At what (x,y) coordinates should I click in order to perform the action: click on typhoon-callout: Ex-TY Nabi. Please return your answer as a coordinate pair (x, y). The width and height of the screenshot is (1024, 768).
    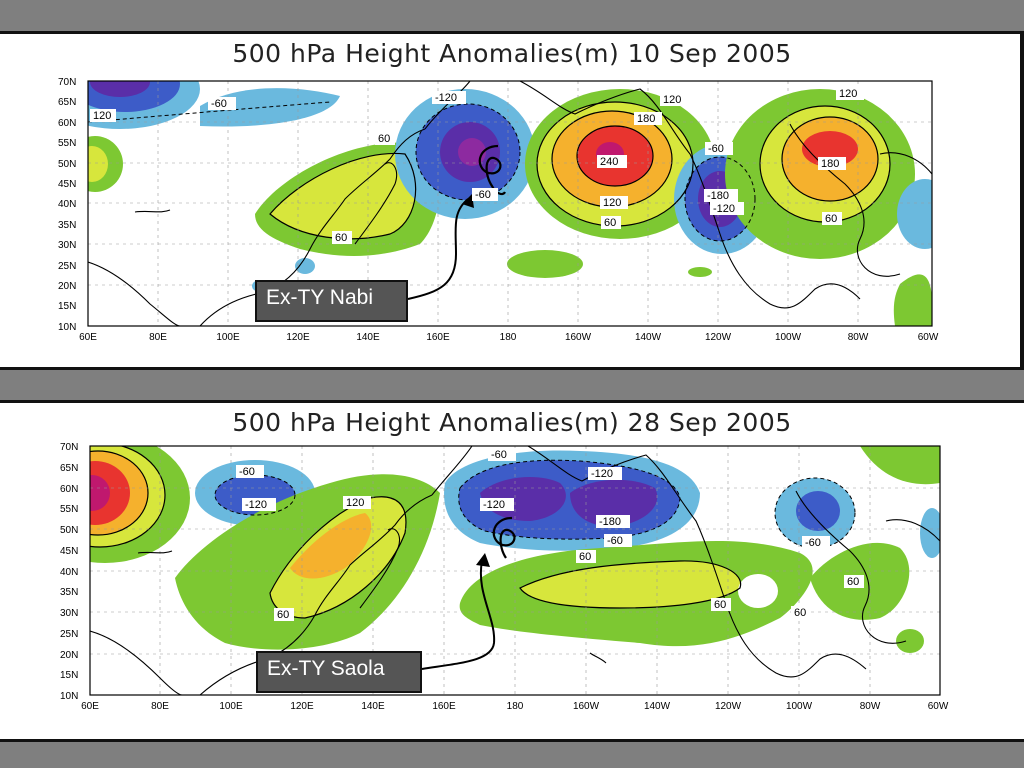
    Looking at the image, I should click on (331, 301).